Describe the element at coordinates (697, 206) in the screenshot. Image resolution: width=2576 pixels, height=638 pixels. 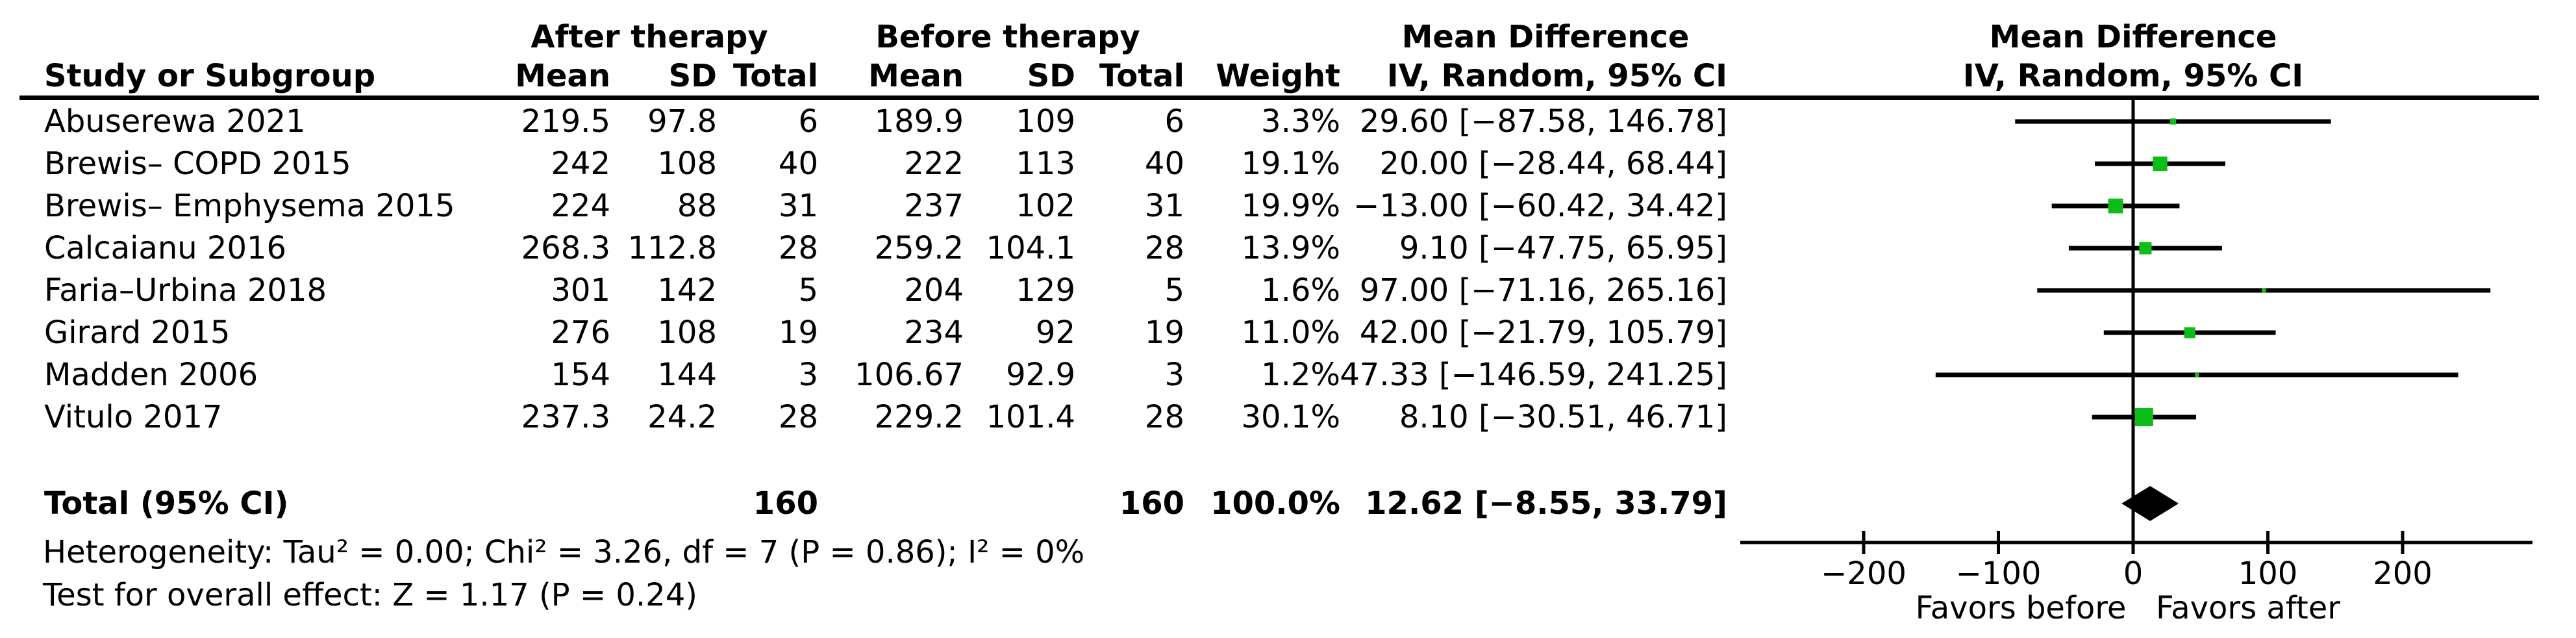
I see `sd-after-cell: 88` at that location.